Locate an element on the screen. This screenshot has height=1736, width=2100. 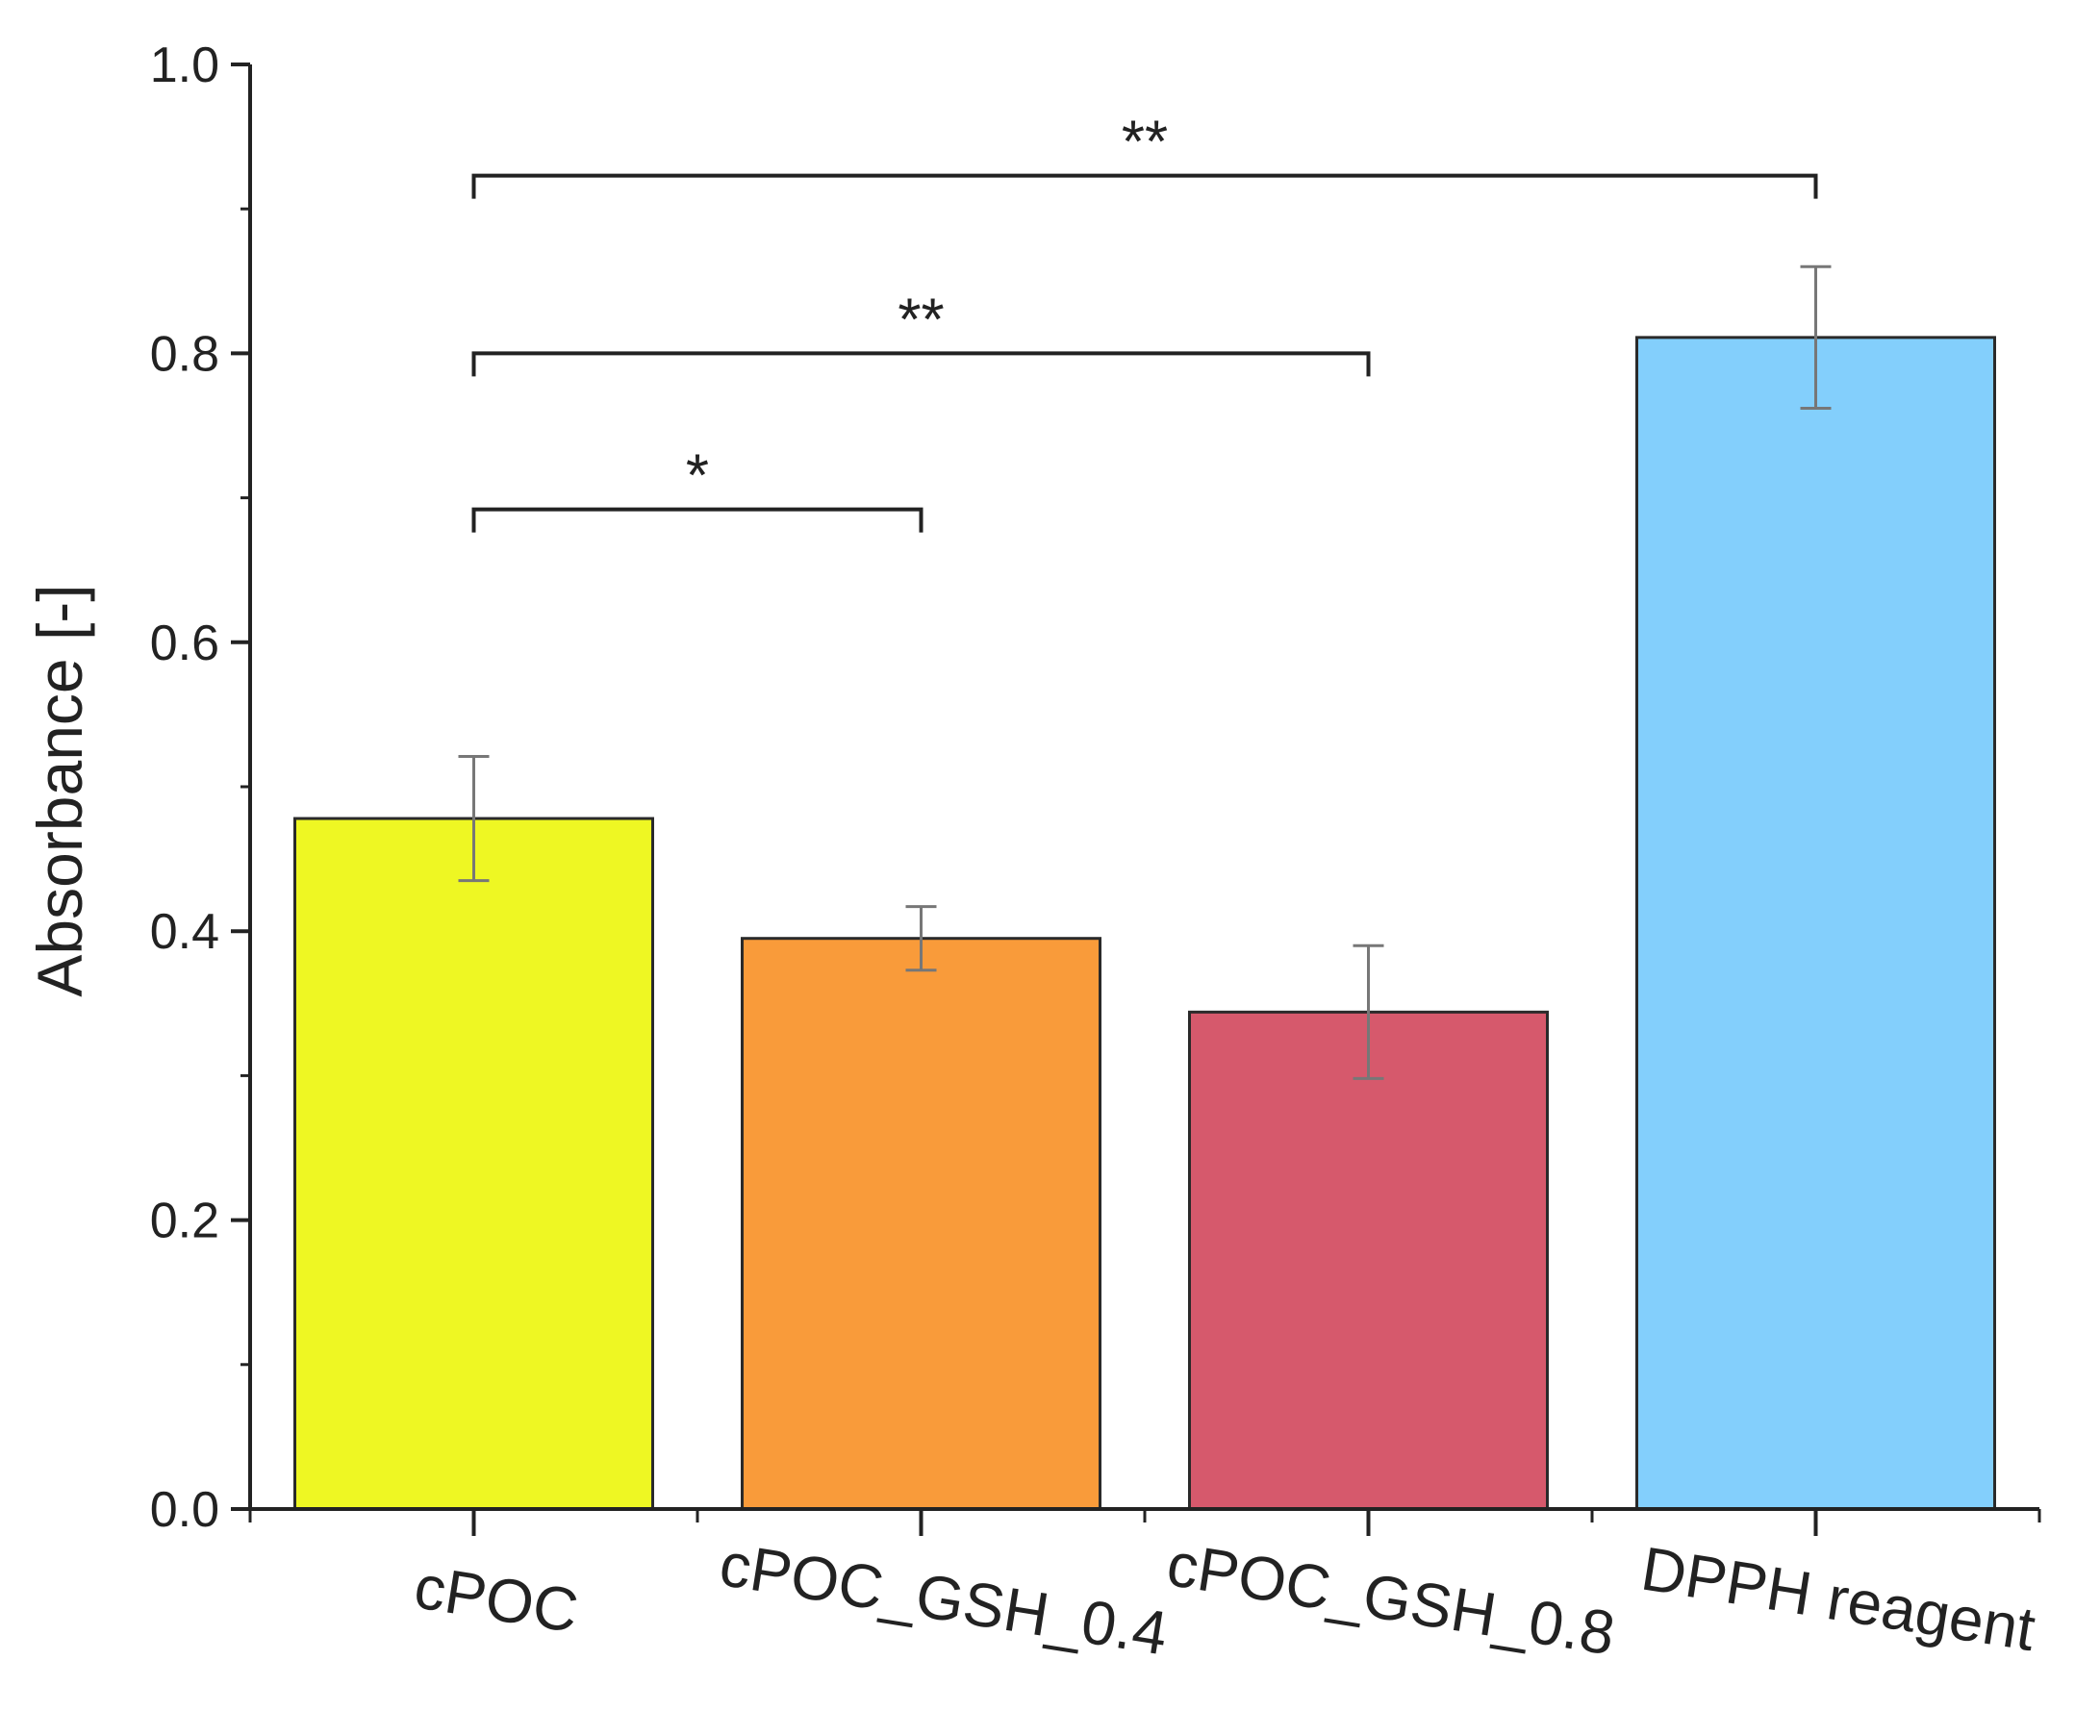
y-axis-title: Absorbance [-] is located at coordinates (59, 790).